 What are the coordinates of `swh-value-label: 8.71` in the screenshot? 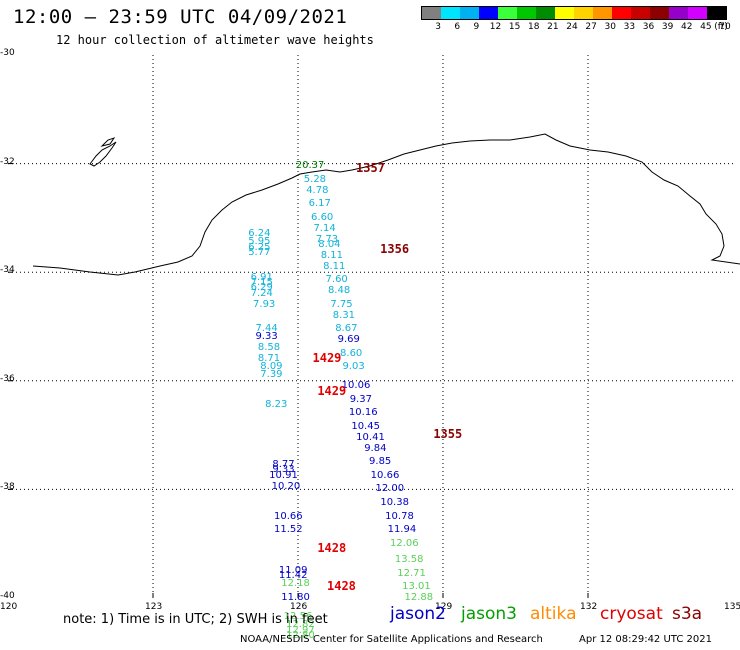 It's located at (269, 359).